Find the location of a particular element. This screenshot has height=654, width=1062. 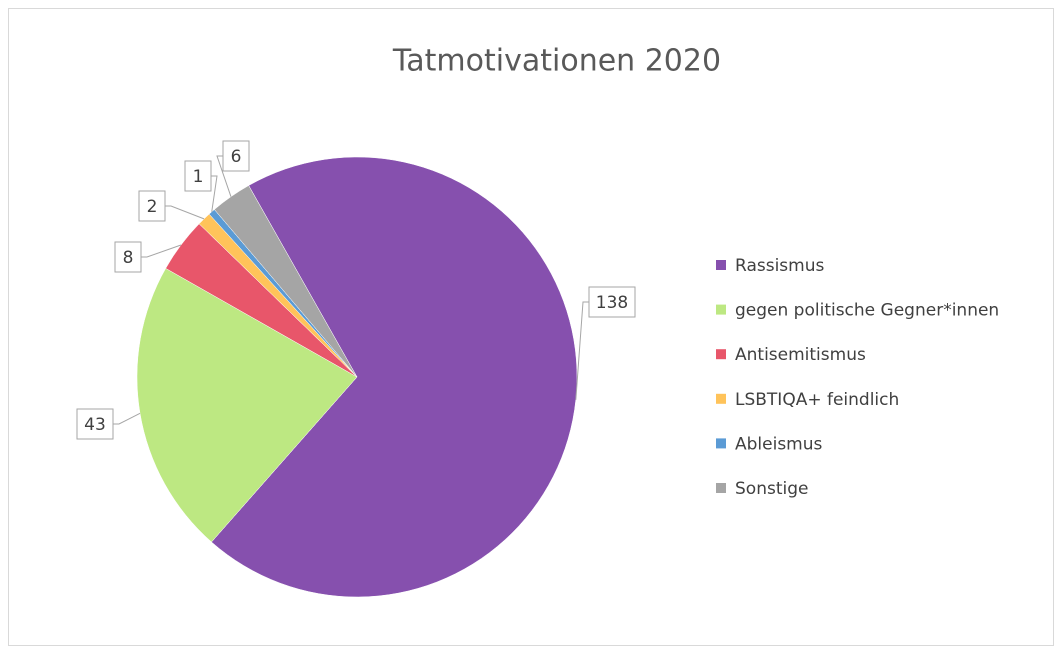

data-label: 1 is located at coordinates (198, 177).